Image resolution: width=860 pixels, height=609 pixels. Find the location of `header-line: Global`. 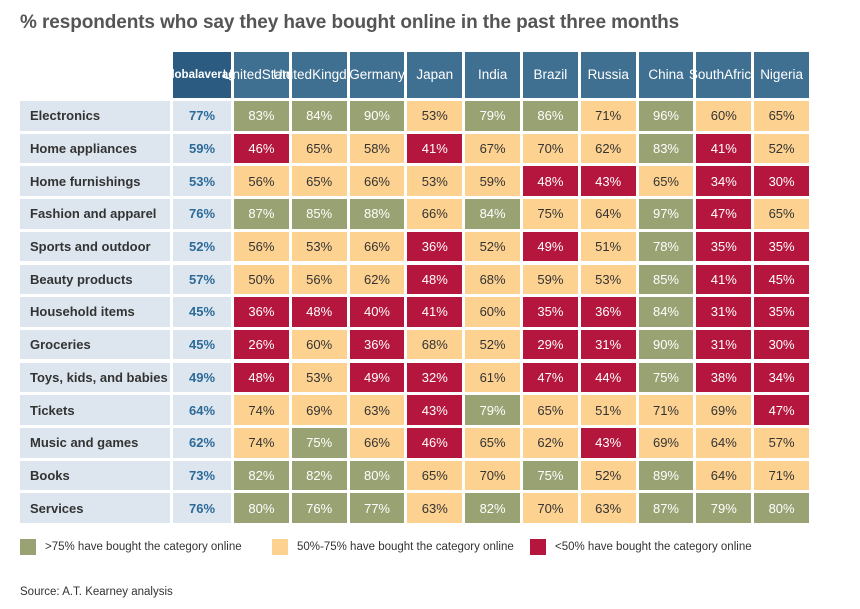

header-line: Global is located at coordinates (180, 74).